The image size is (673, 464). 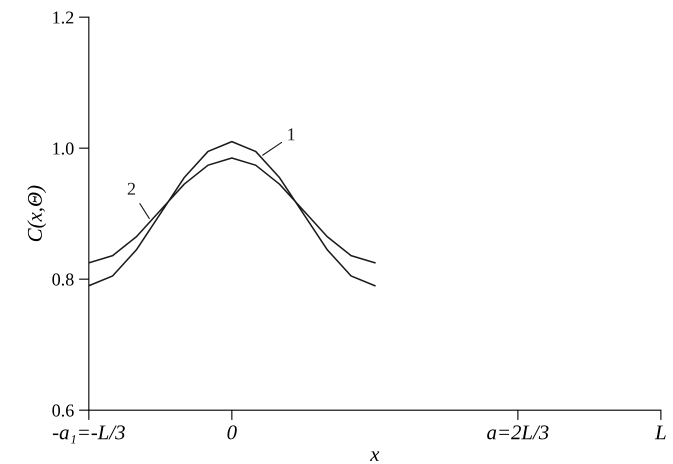 I want to click on y-axis-title: C(x,Θ), so click(x=36, y=214).